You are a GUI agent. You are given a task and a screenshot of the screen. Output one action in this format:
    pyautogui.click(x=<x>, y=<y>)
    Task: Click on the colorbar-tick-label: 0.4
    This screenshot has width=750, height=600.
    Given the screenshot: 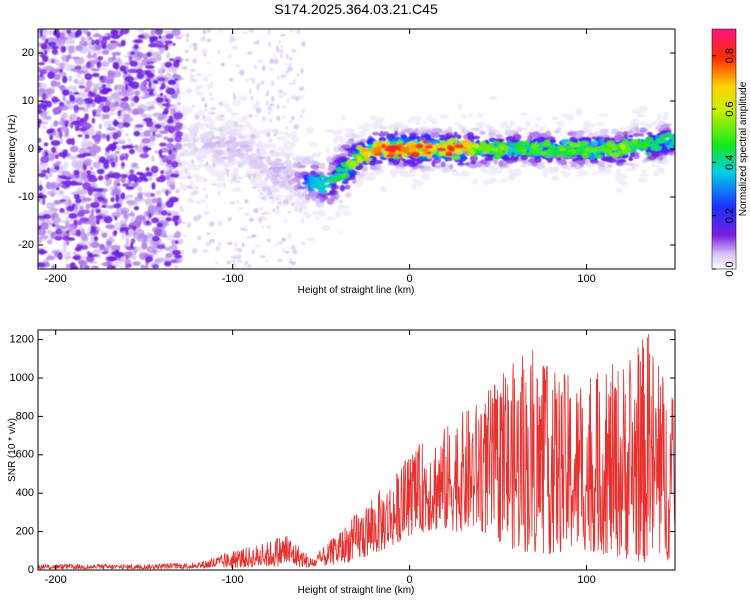 What is the action you would take?
    pyautogui.click(x=730, y=162)
    